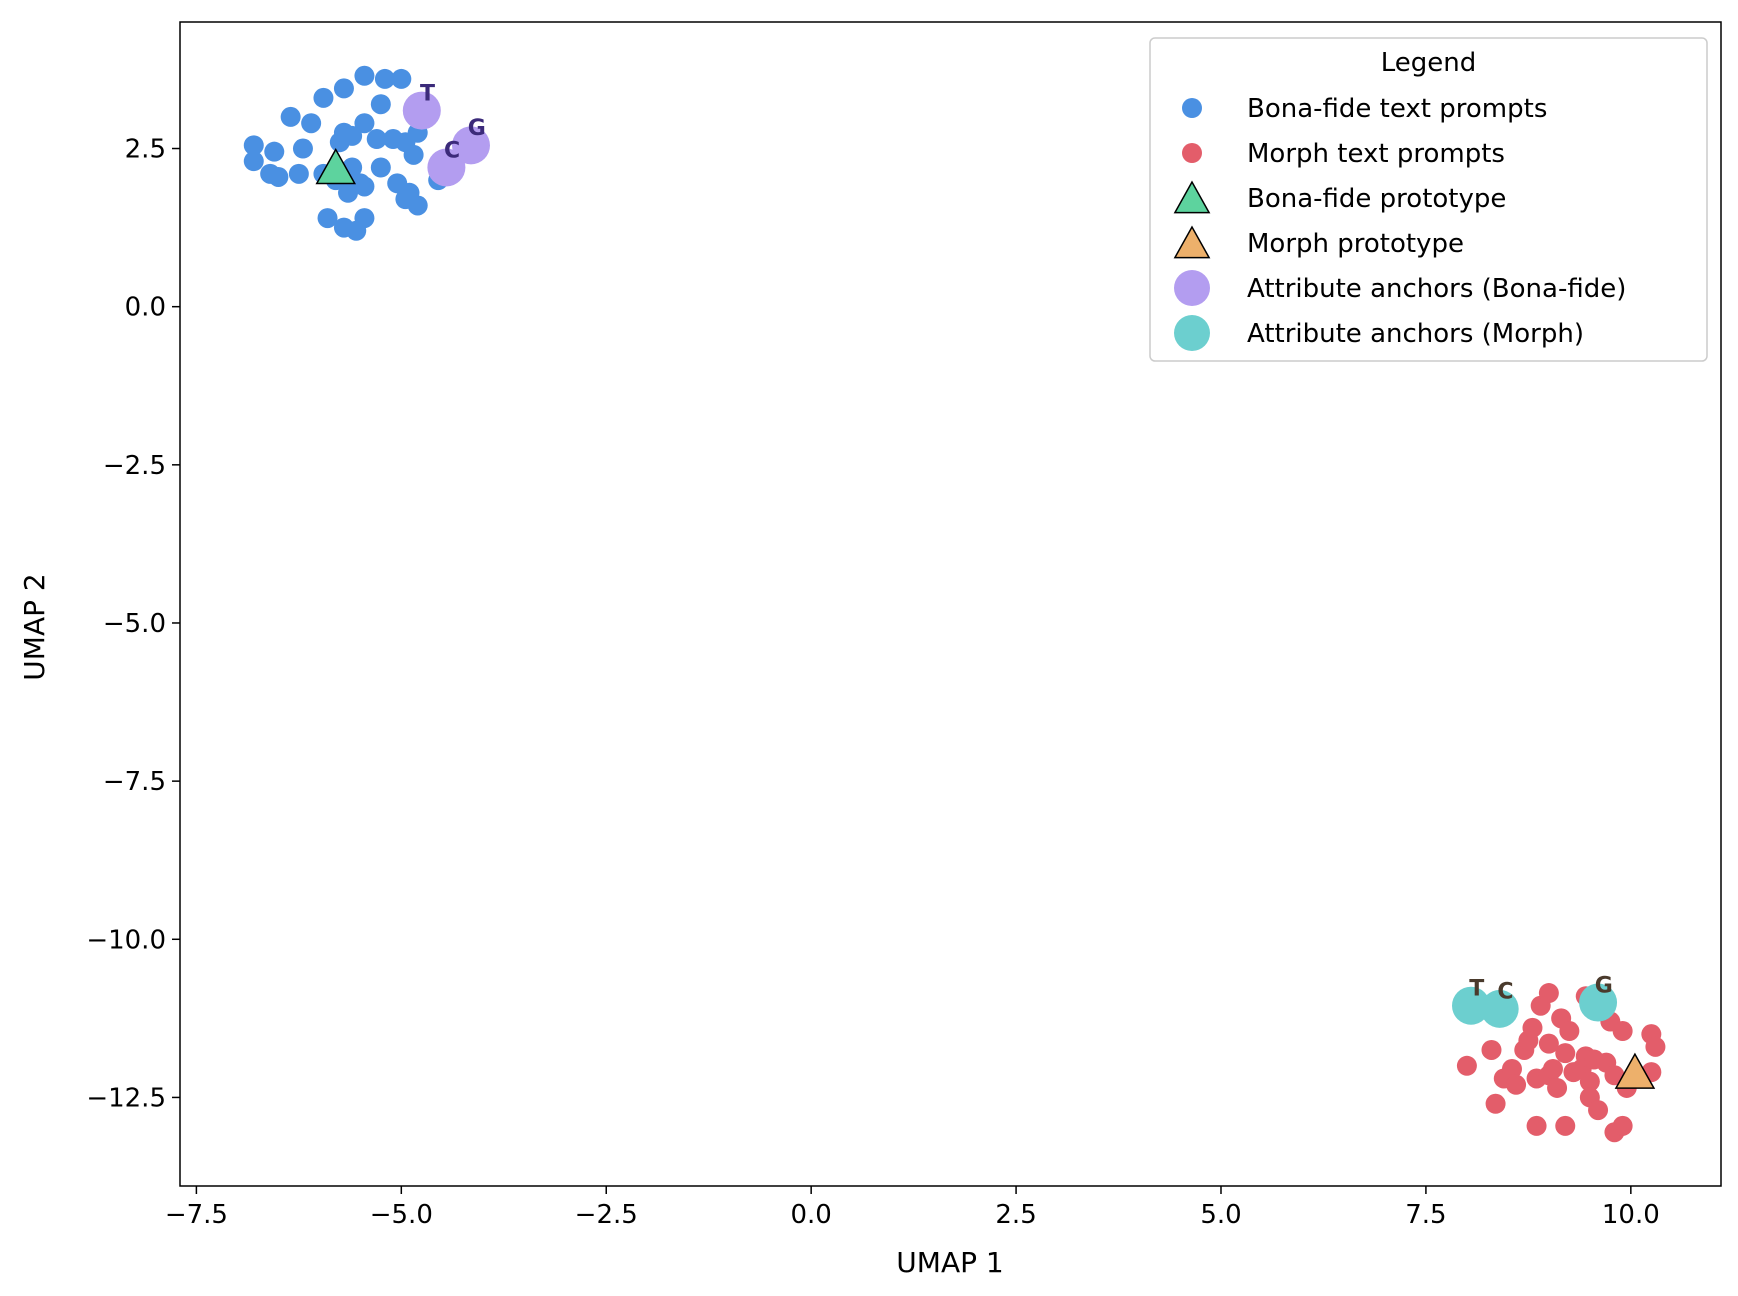  What do you see at coordinates (1376, 199) in the screenshot?
I see `legend-entry-label: Bona-fide prototype` at bounding box center [1376, 199].